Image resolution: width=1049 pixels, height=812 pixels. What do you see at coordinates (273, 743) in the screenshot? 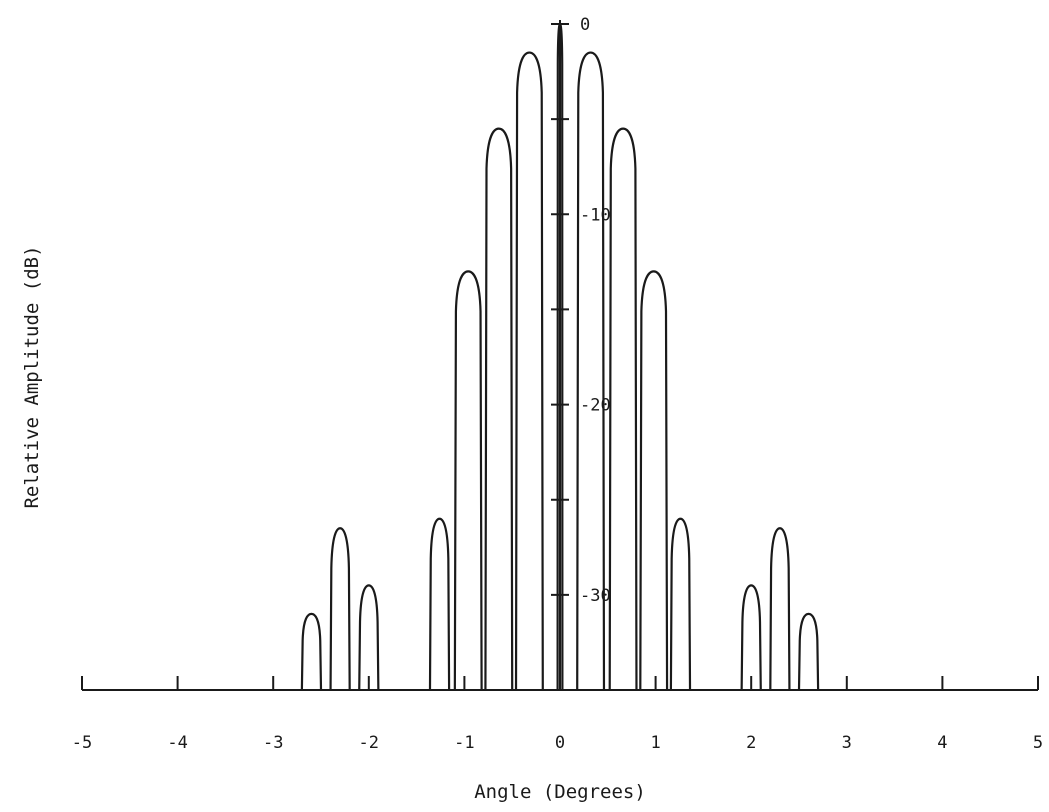
I see `x-tick-label: -3` at bounding box center [273, 743].